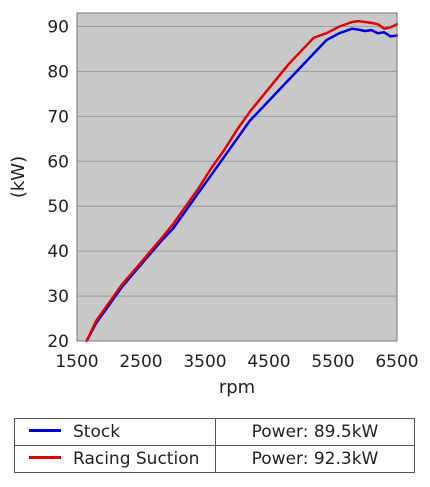 The width and height of the screenshot is (430, 487). What do you see at coordinates (58, 342) in the screenshot?
I see `y-tick-20: 20` at bounding box center [58, 342].